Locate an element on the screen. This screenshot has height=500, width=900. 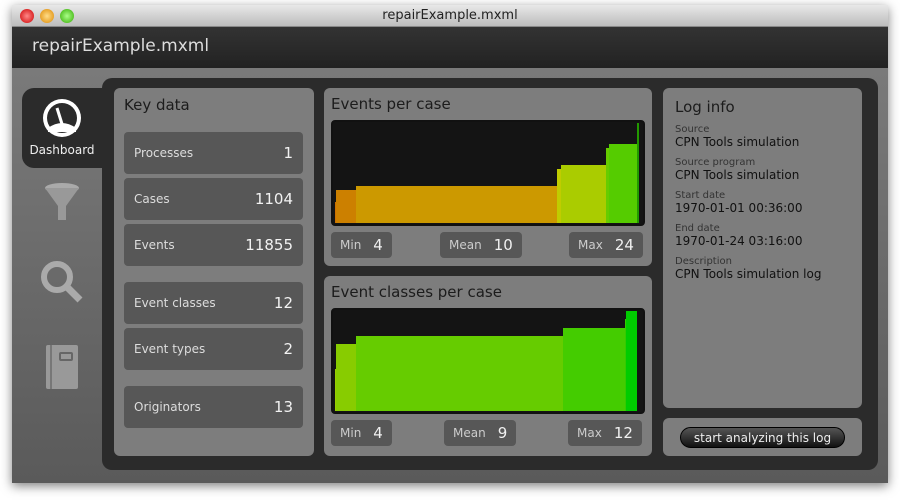
nav-dashboard-label: Dashboard is located at coordinates (62, 150).